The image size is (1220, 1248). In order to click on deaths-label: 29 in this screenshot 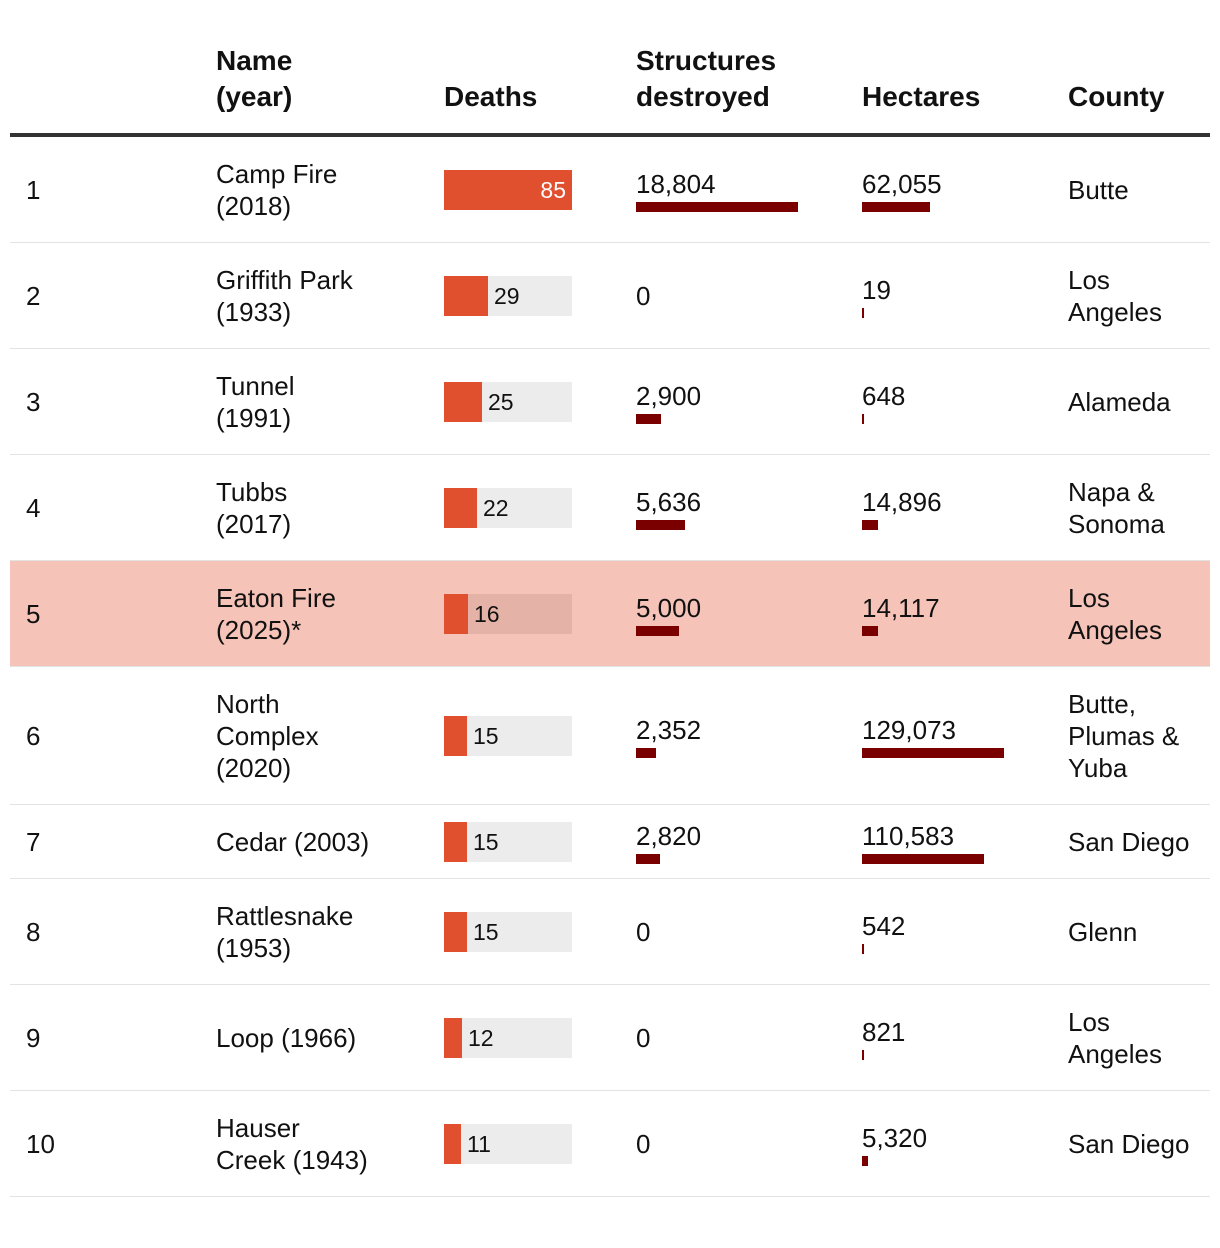, I will do `click(507, 295)`.